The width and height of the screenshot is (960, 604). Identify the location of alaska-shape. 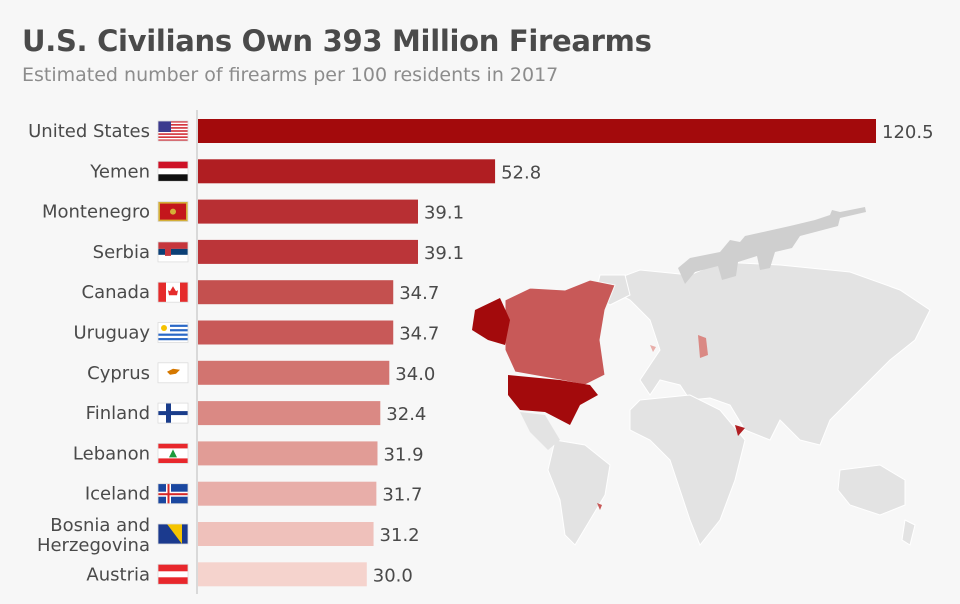
(491, 321).